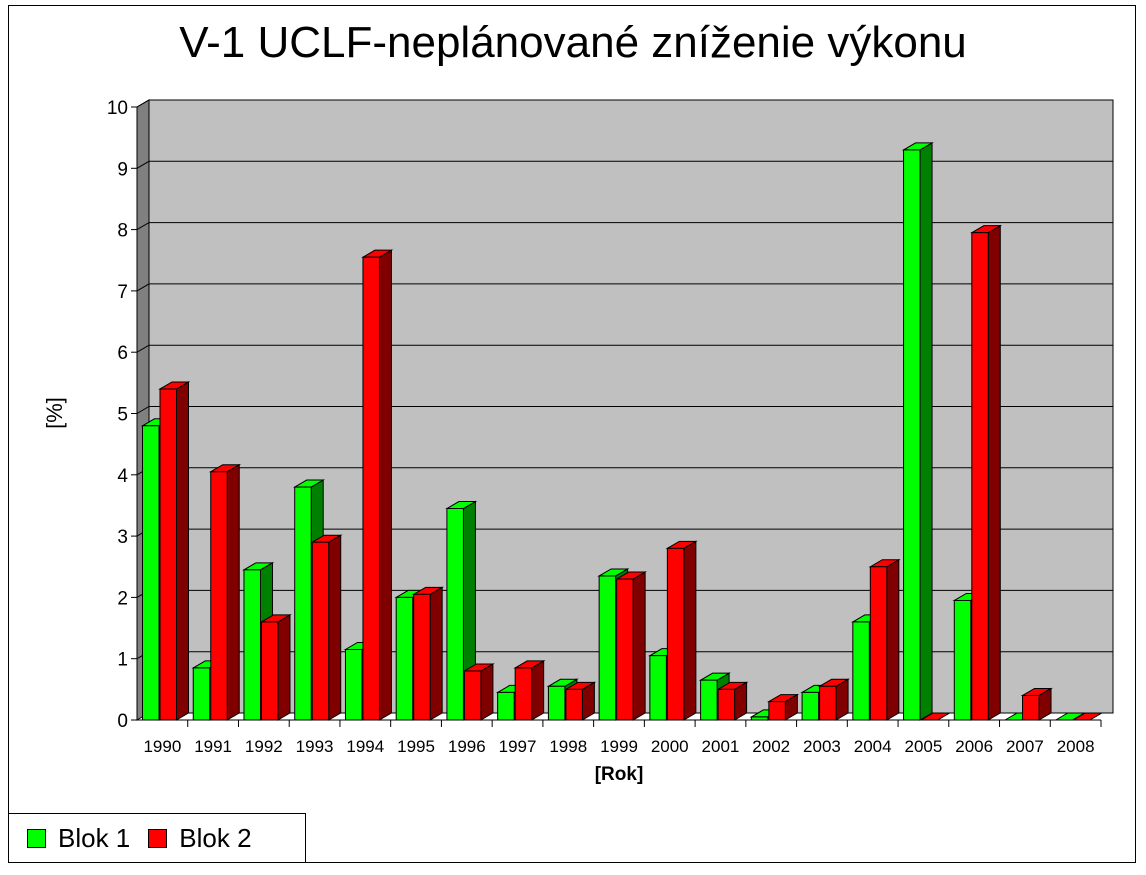 The width and height of the screenshot is (1146, 875). I want to click on y-tick-label: 6, so click(122, 353).